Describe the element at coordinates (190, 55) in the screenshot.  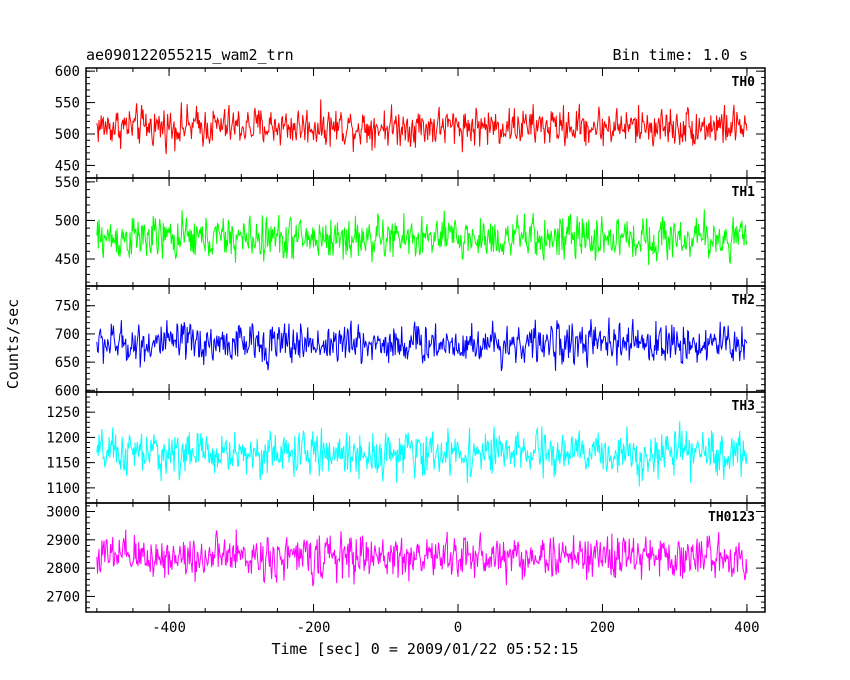
I see `observation-id-label: ae090122055215_wam2_trn` at that location.